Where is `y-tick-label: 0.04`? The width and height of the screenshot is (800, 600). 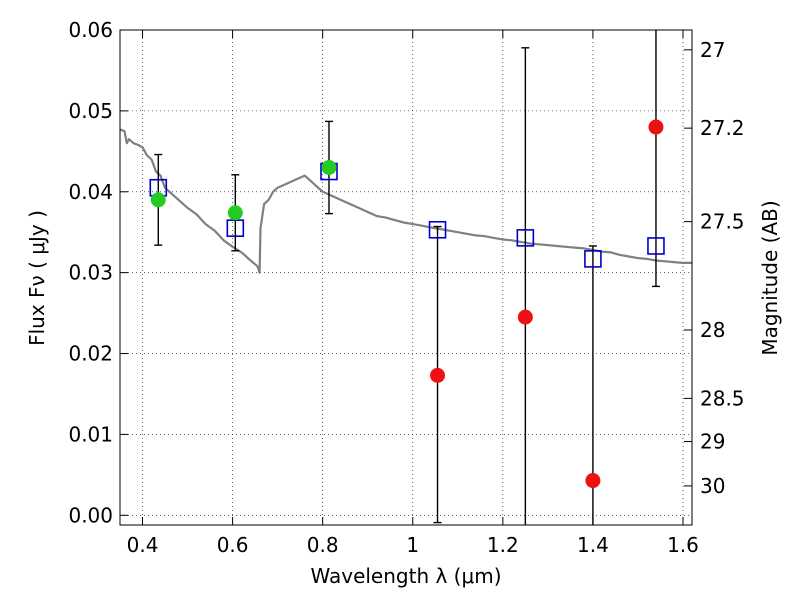
y-tick-label: 0.04 is located at coordinates (90, 192).